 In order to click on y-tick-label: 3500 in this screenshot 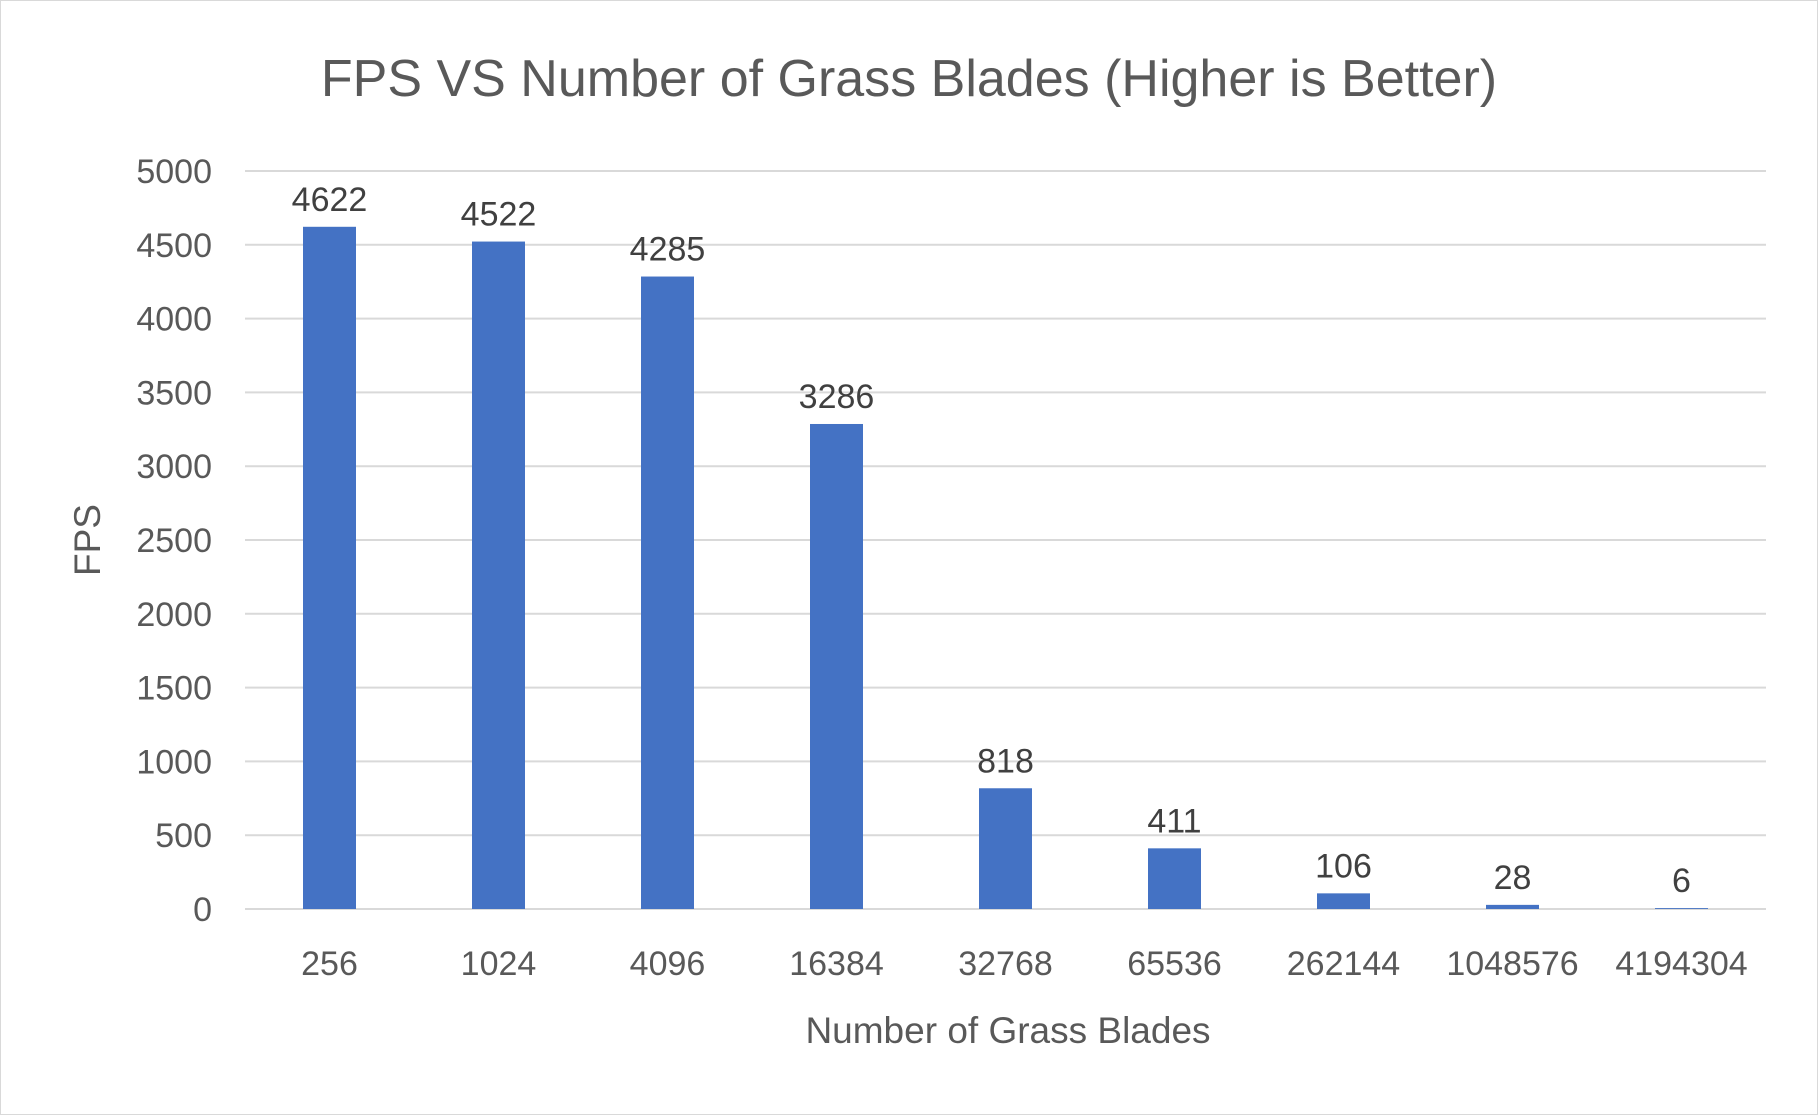, I will do `click(174, 393)`.